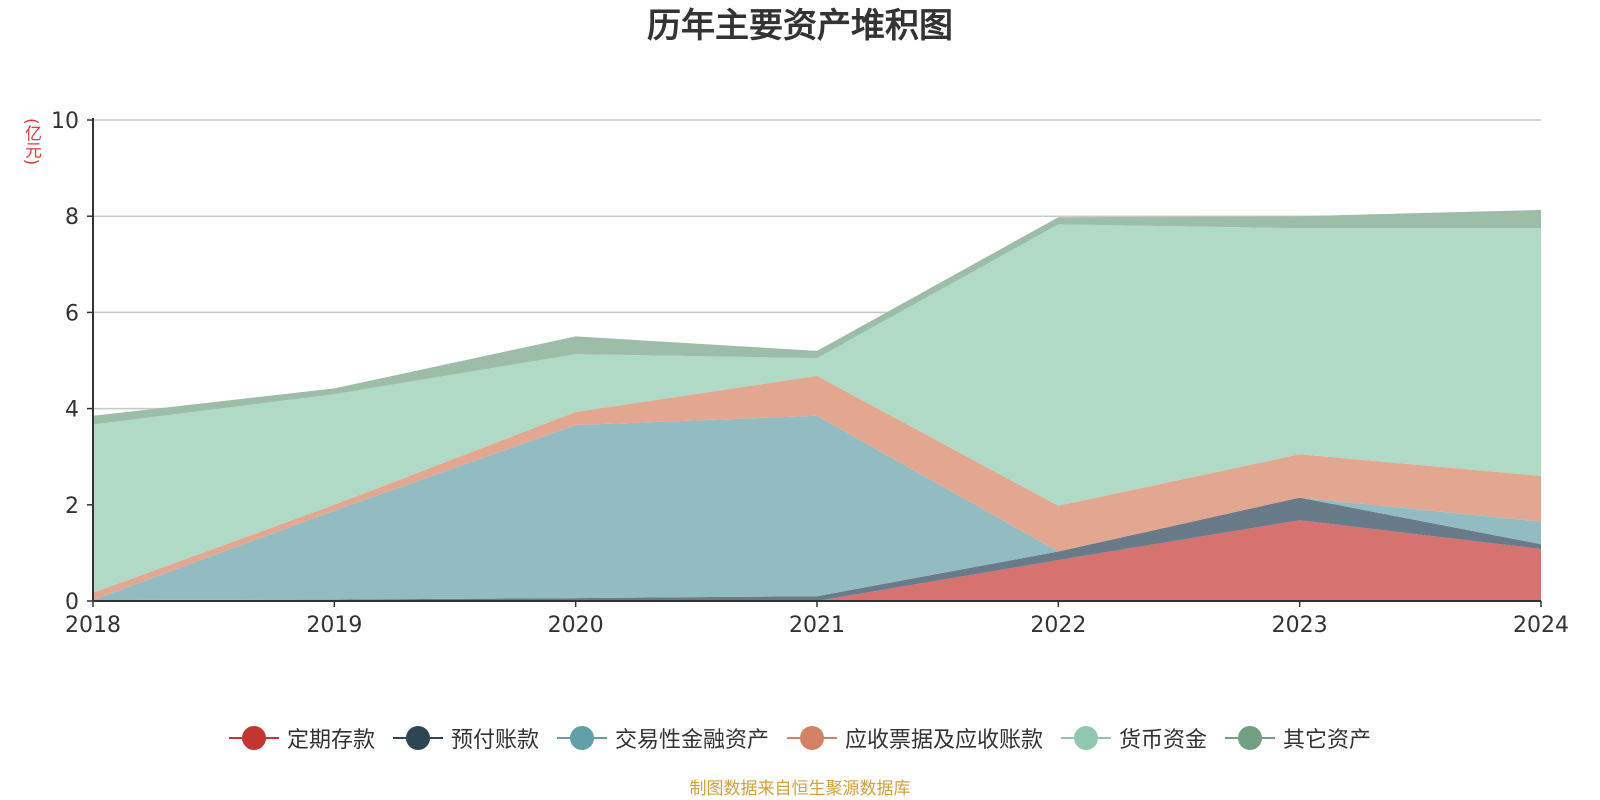  I want to click on y-tick-label: 2, so click(72, 506).